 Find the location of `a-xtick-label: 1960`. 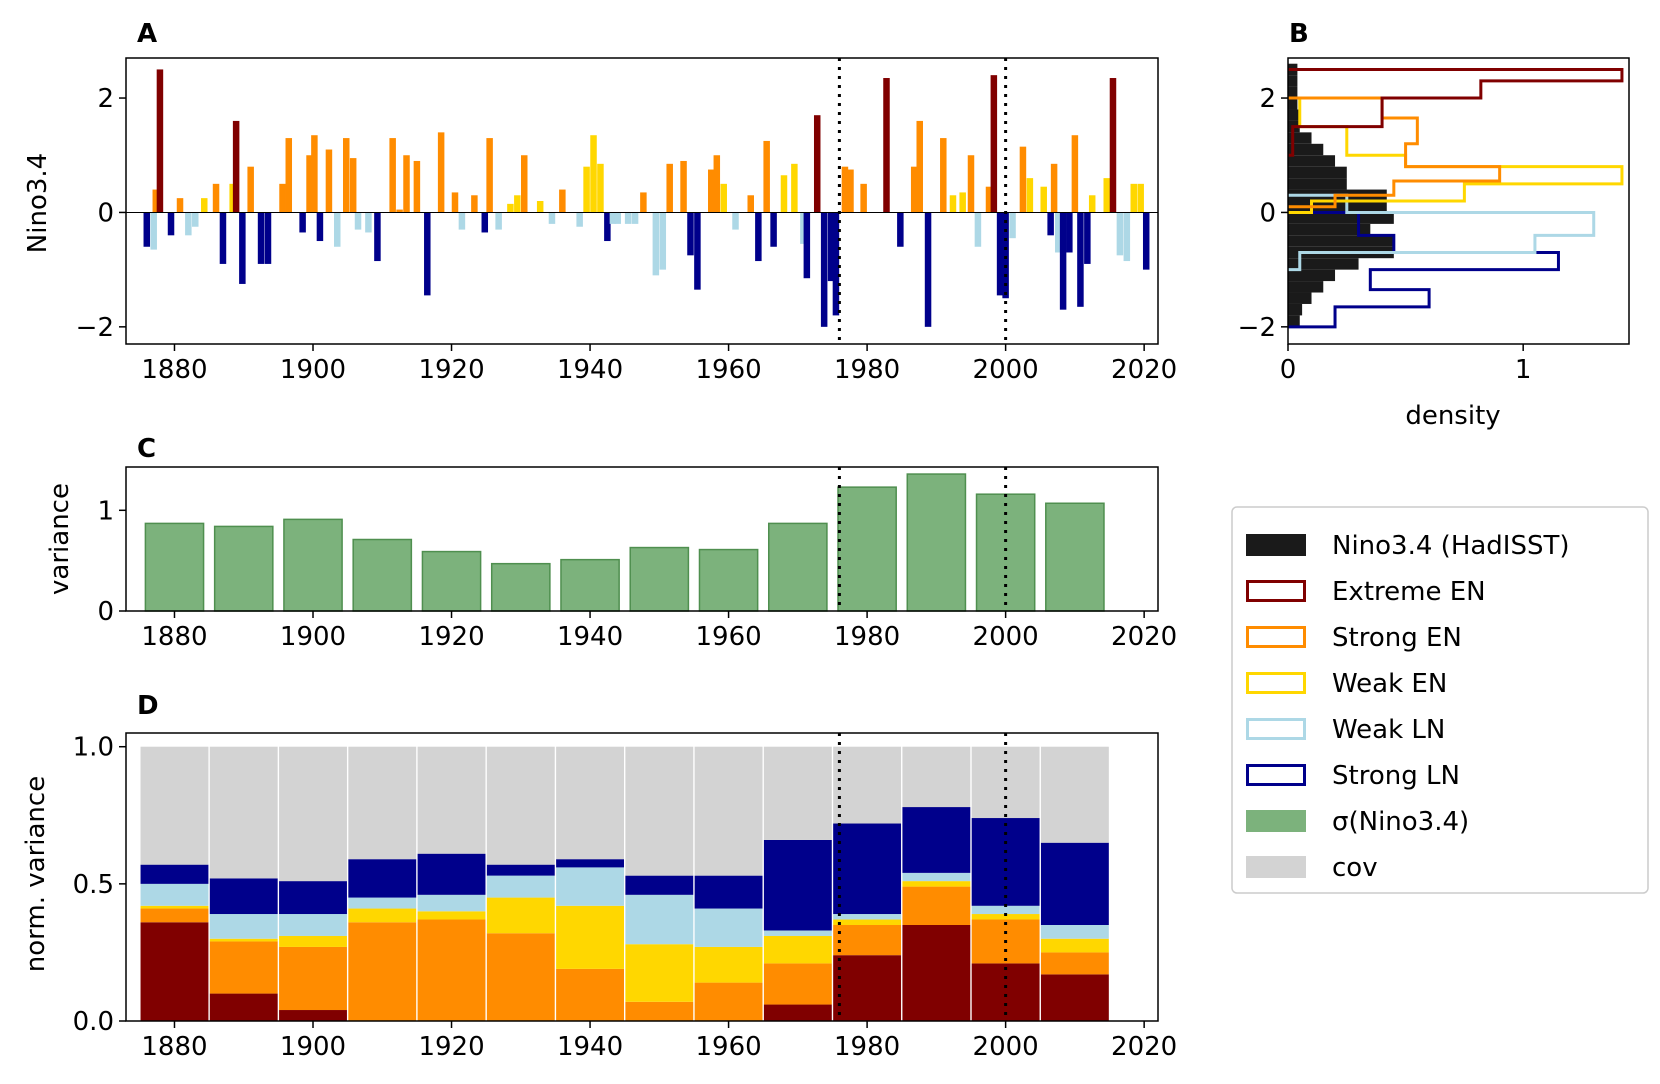

a-xtick-label: 1960 is located at coordinates (728, 370).